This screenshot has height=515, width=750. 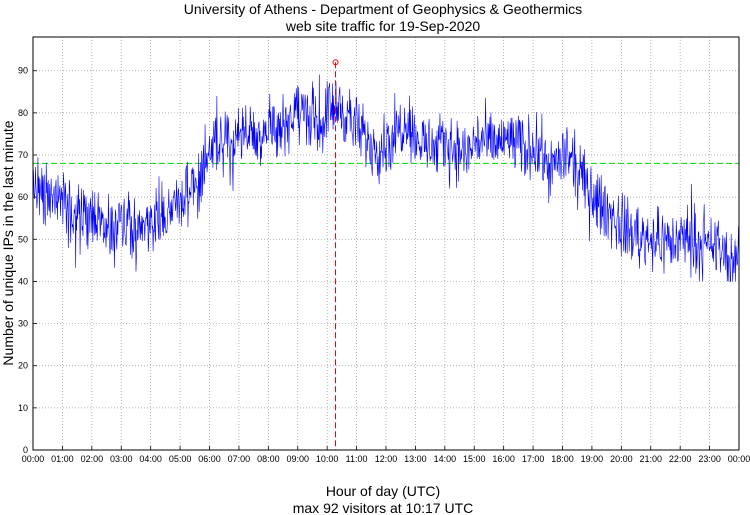 I want to click on y-tick-label: 80, so click(x=23, y=113).